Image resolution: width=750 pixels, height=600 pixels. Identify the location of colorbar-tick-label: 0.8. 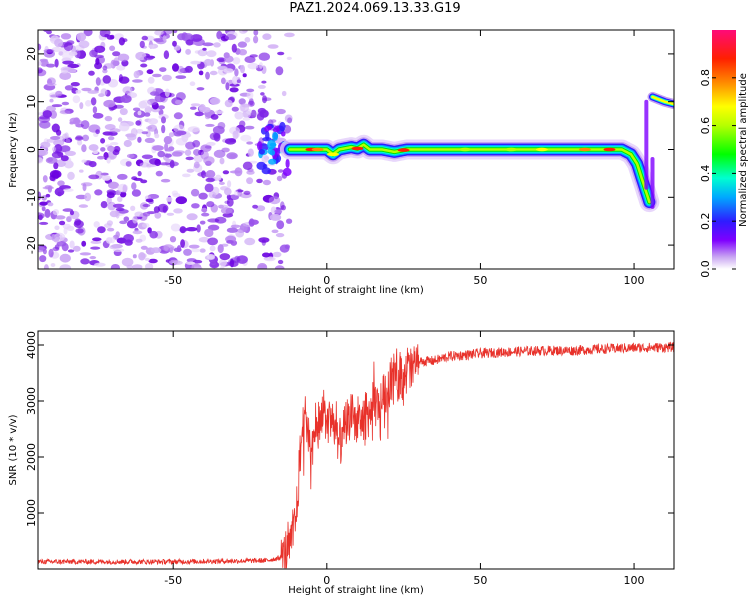
(705, 78).